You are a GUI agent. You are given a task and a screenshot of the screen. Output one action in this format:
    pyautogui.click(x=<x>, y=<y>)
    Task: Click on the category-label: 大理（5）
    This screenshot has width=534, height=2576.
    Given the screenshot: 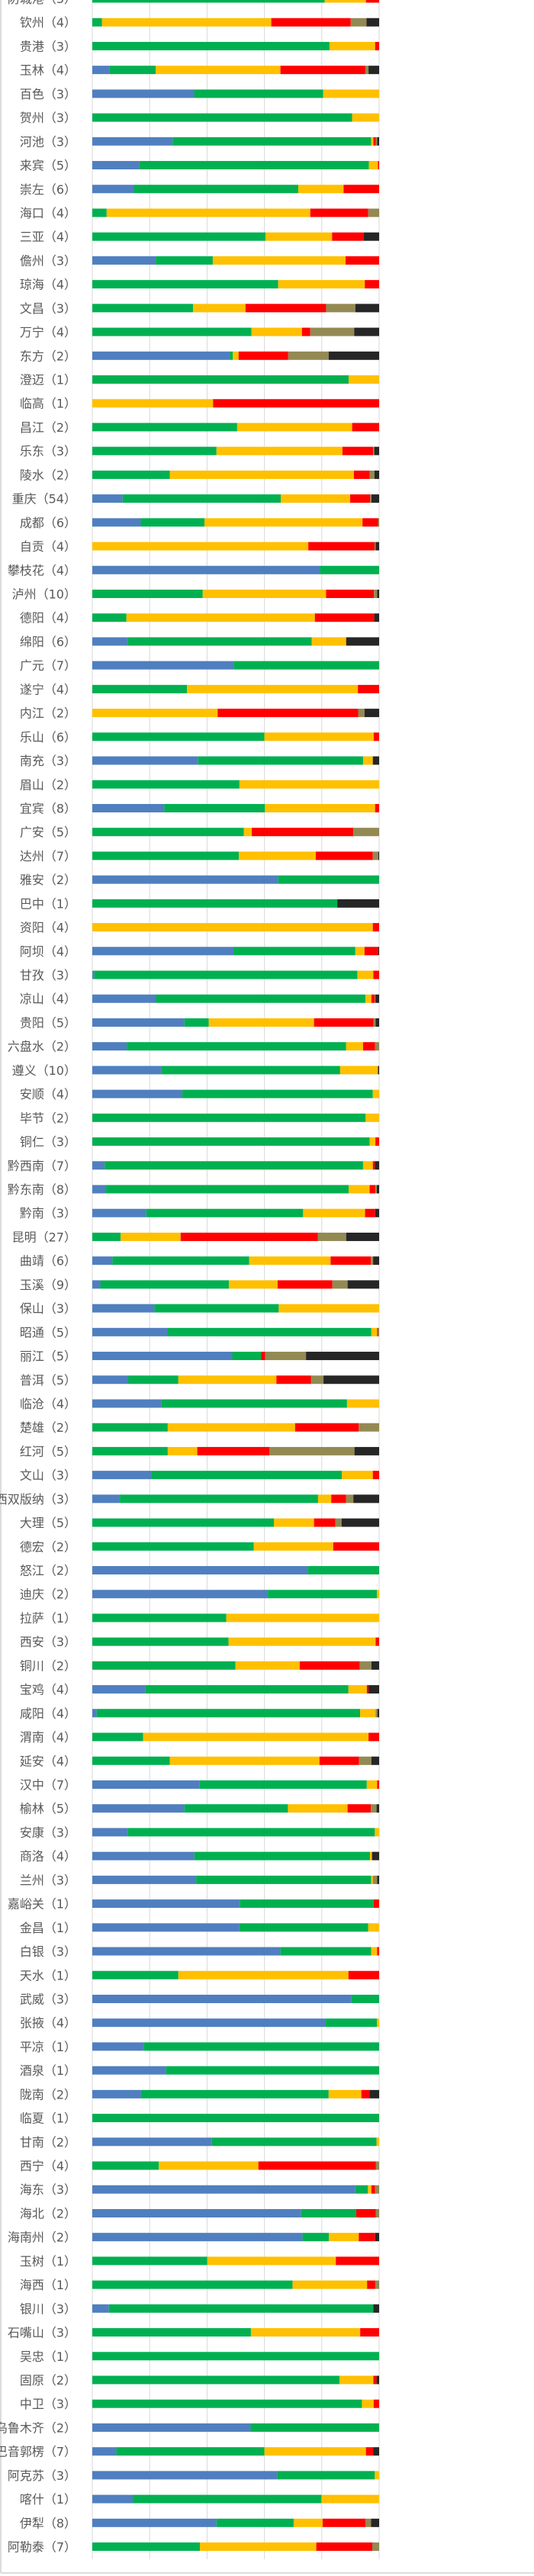 What is the action you would take?
    pyautogui.click(x=48, y=1523)
    